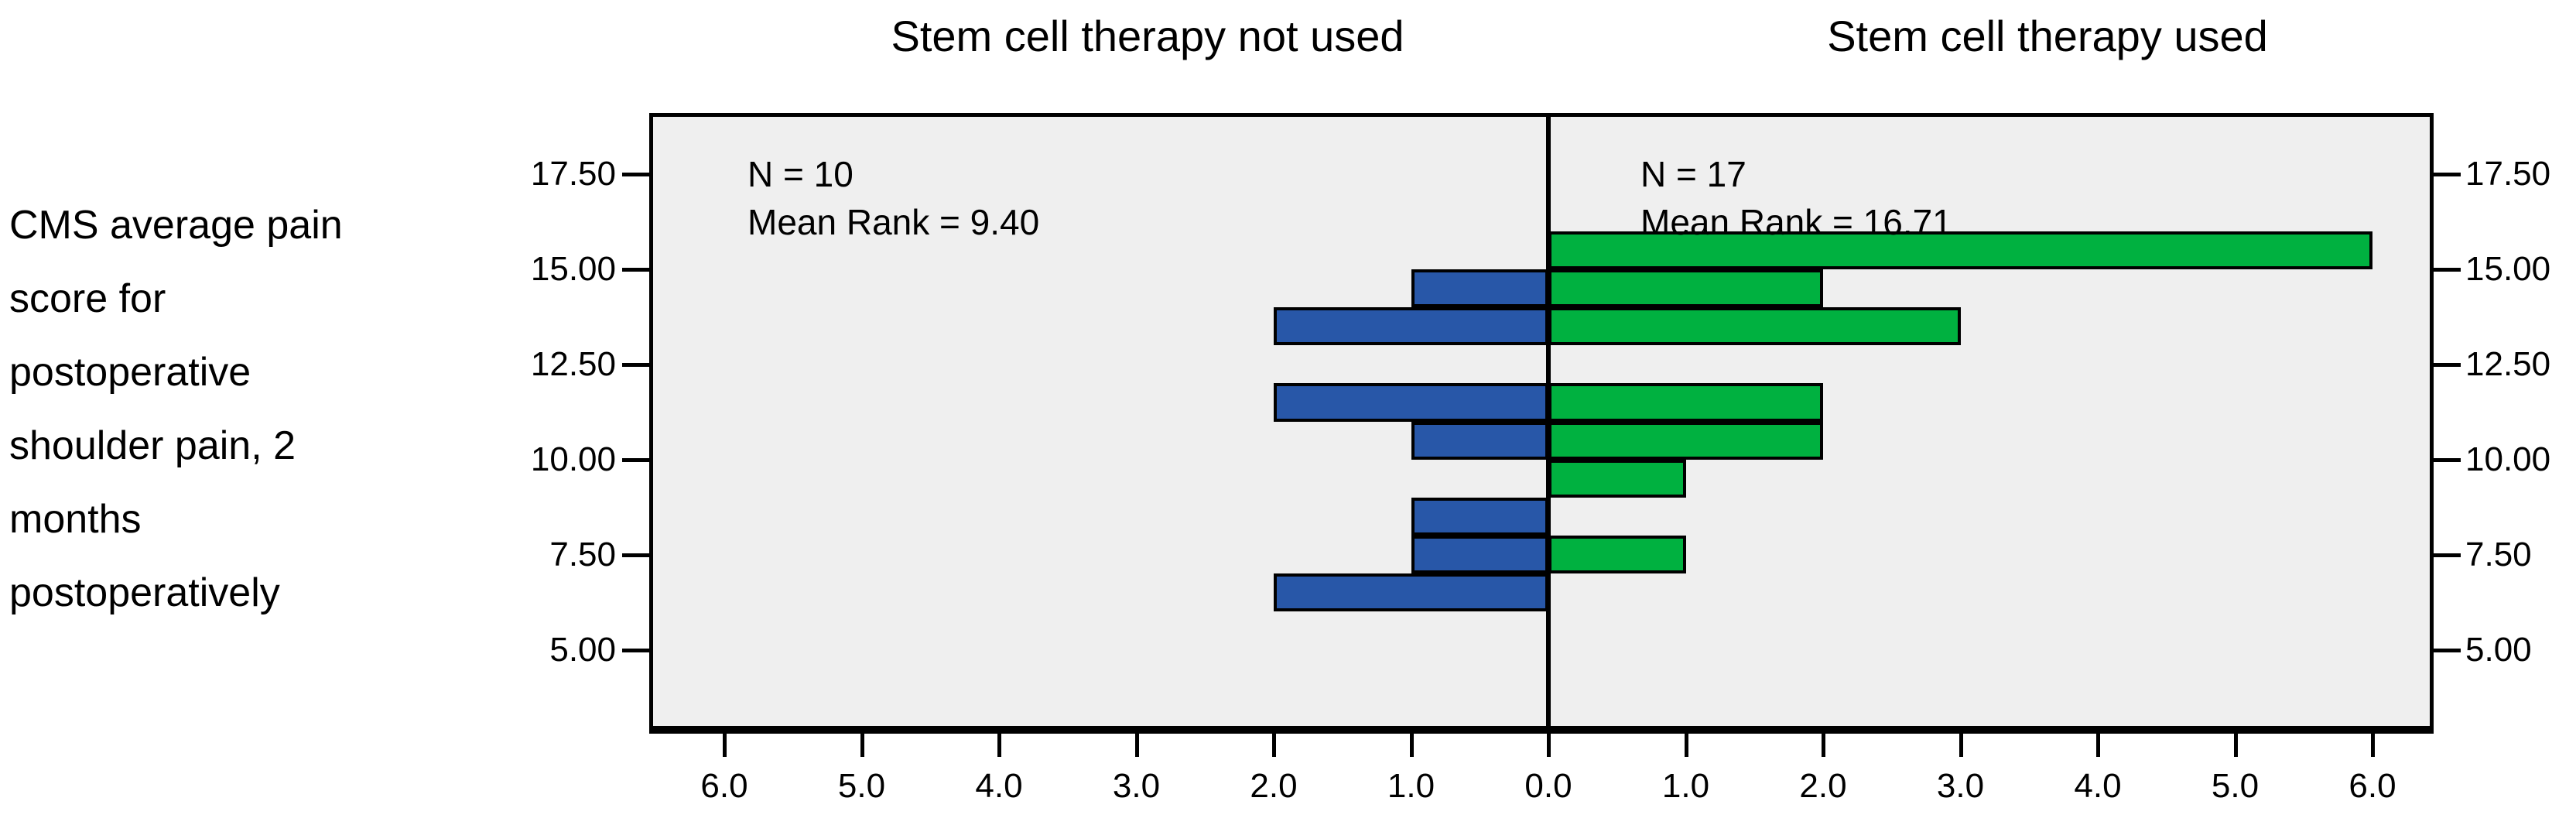  I want to click on y-tick-left-12.50, so click(638, 364).